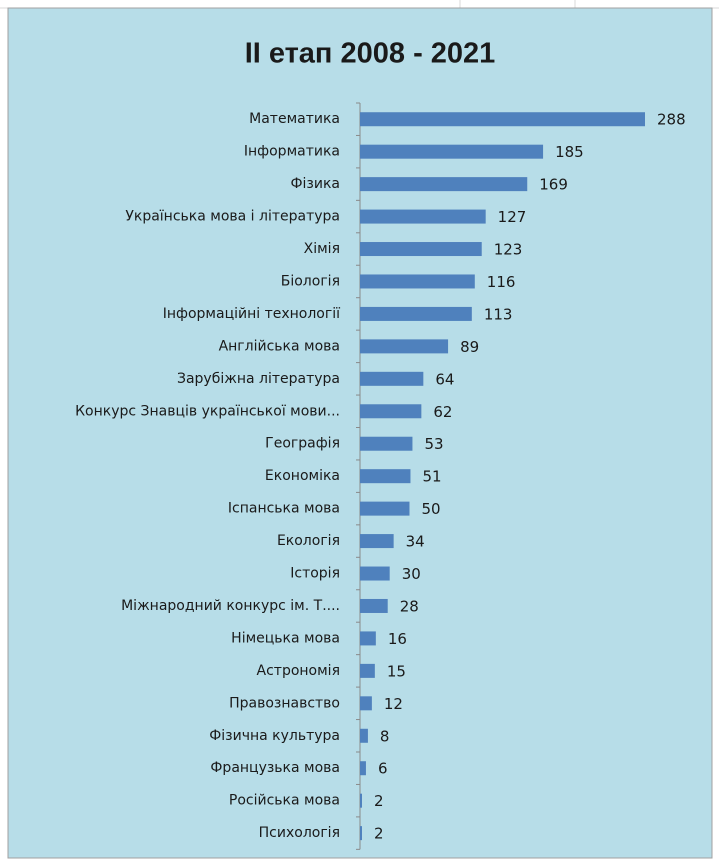 The image size is (719, 863). Describe the element at coordinates (415, 542) in the screenshot. I see `data-label: 34` at that location.